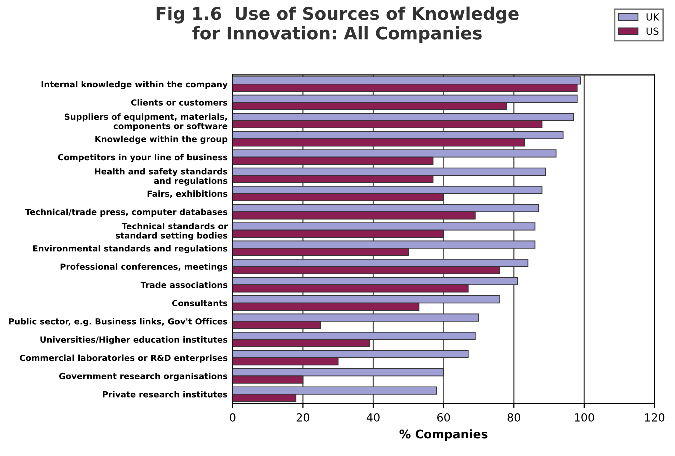 Image resolution: width=675 pixels, height=456 pixels. What do you see at coordinates (179, 102) in the screenshot?
I see `y-tick-label: Clients or customers` at bounding box center [179, 102].